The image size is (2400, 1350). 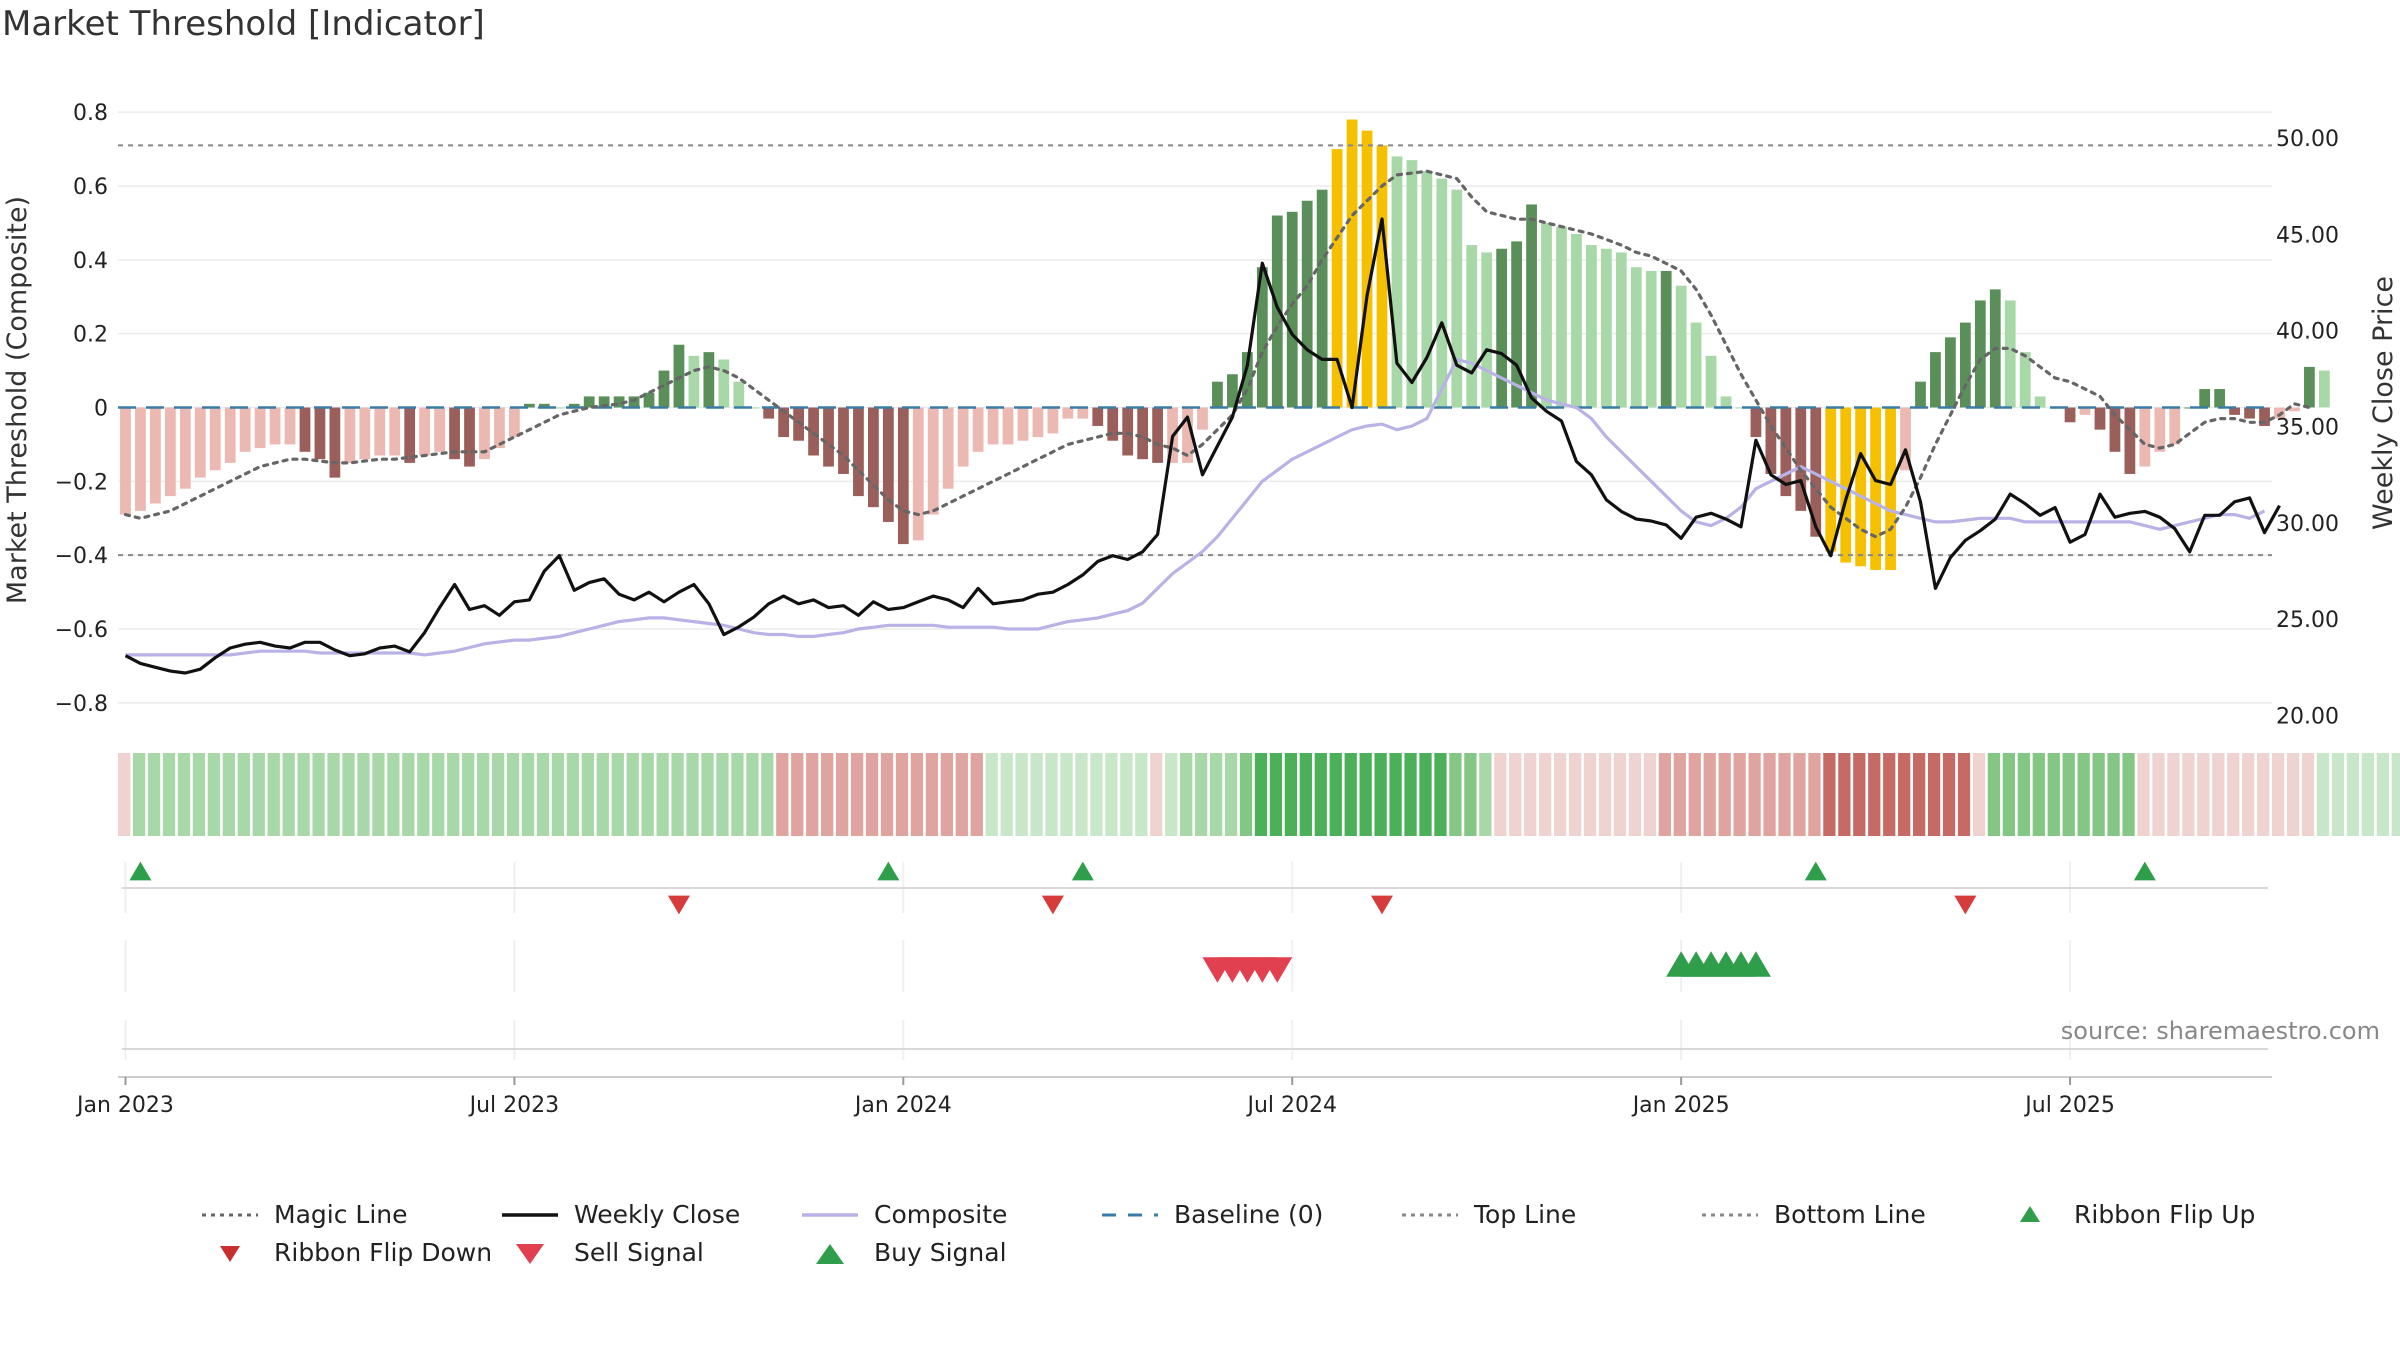 I want to click on x-tick-label: Jan 2023, so click(x=124, y=1105).